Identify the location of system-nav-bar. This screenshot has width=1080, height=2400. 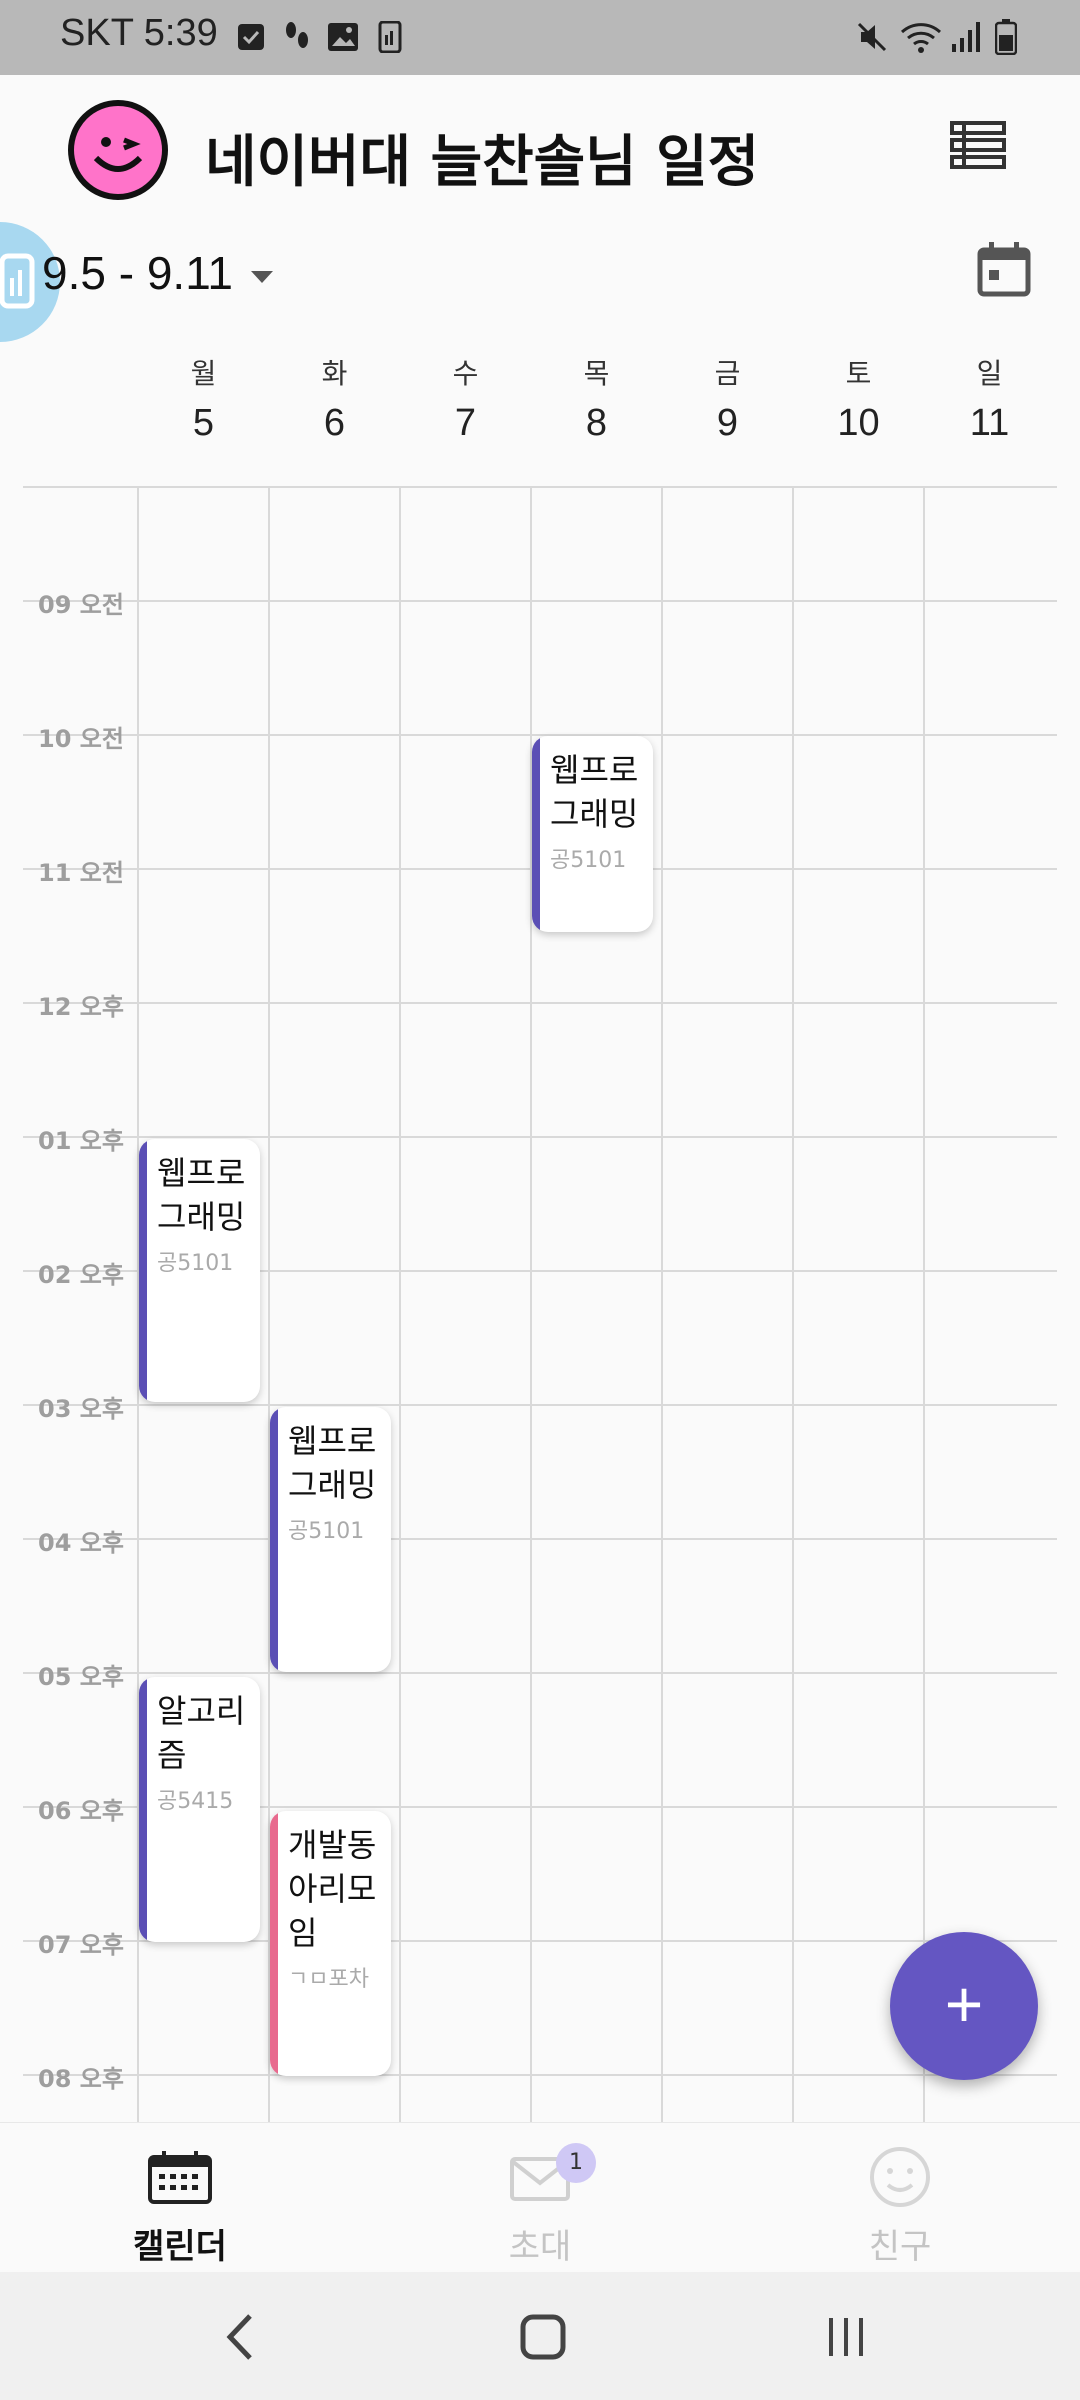
(540, 2336).